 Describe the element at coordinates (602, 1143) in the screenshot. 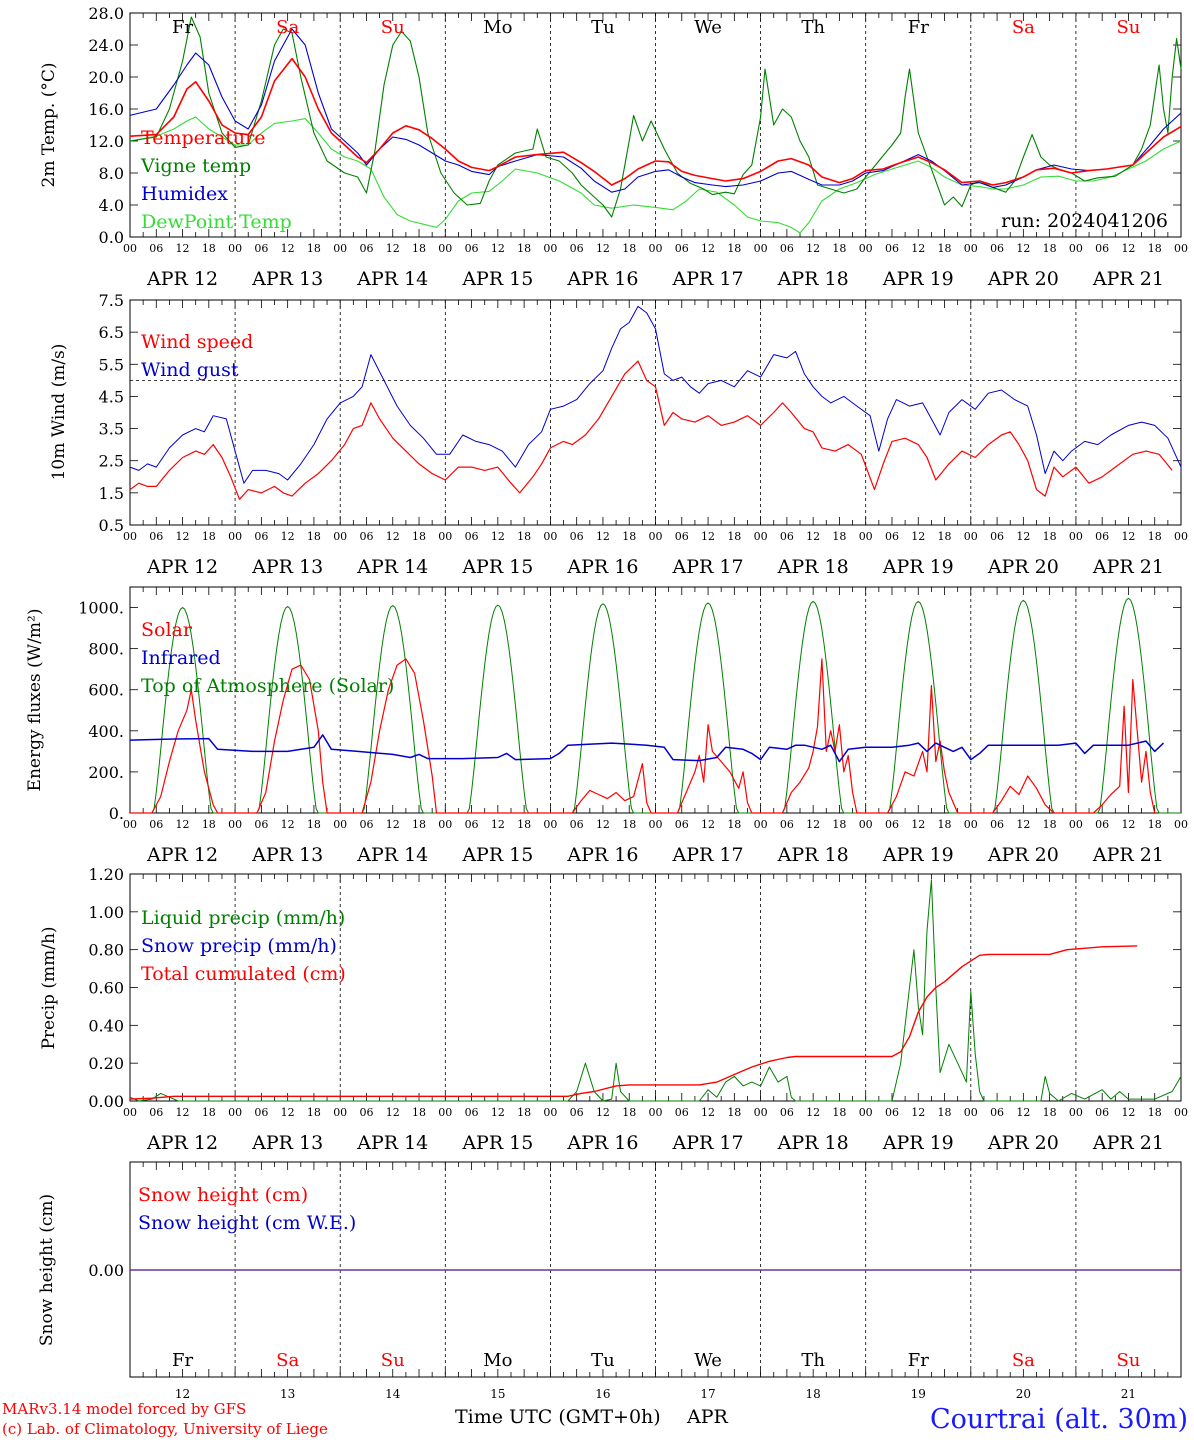

I see `precip-date-label: APR 16` at that location.